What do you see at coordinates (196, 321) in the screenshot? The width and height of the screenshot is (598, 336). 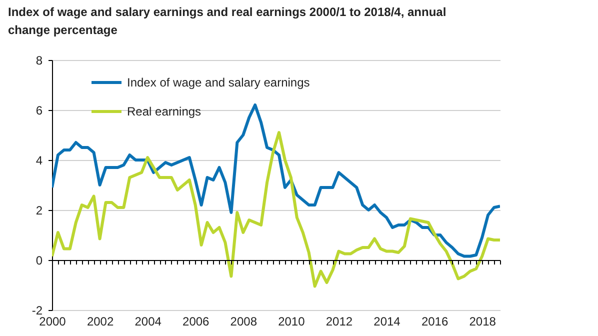 I see `x-tick-label: 2006` at bounding box center [196, 321].